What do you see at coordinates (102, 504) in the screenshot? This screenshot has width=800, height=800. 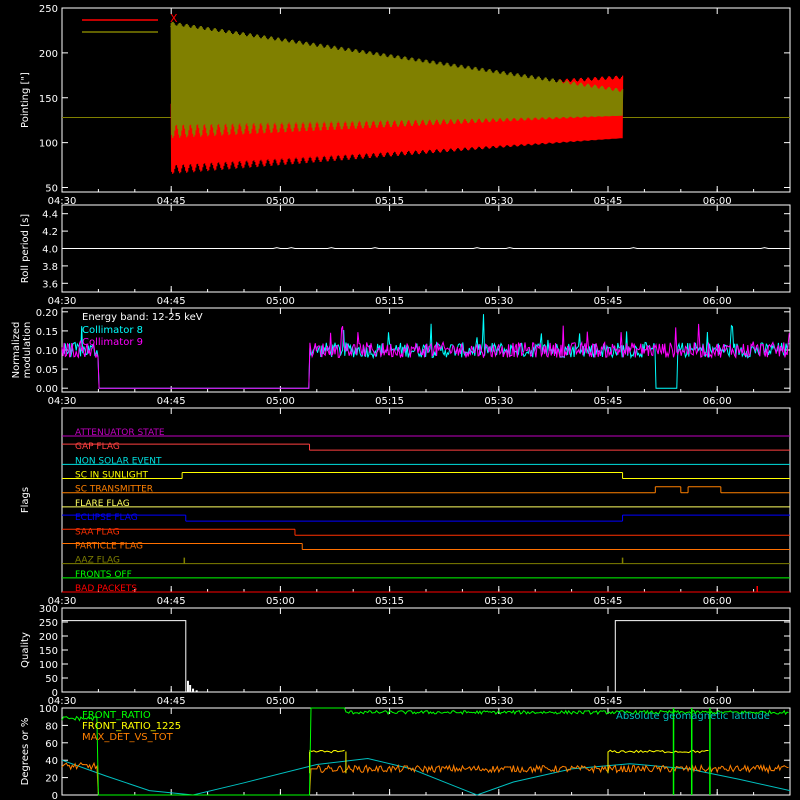 I see `flag-label-flare-flag: FLARE FLAG` at bounding box center [102, 504].